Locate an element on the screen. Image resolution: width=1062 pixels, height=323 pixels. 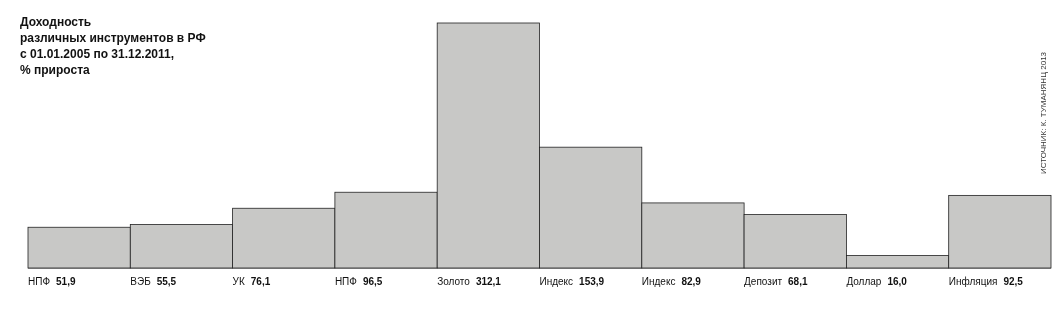
data-label: 153,9 is located at coordinates (592, 281).